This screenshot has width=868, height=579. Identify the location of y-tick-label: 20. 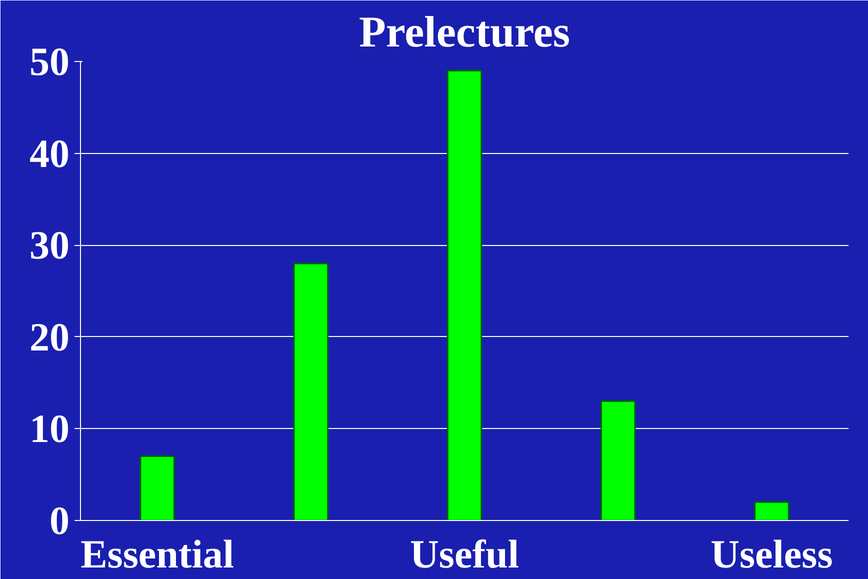
(50, 337).